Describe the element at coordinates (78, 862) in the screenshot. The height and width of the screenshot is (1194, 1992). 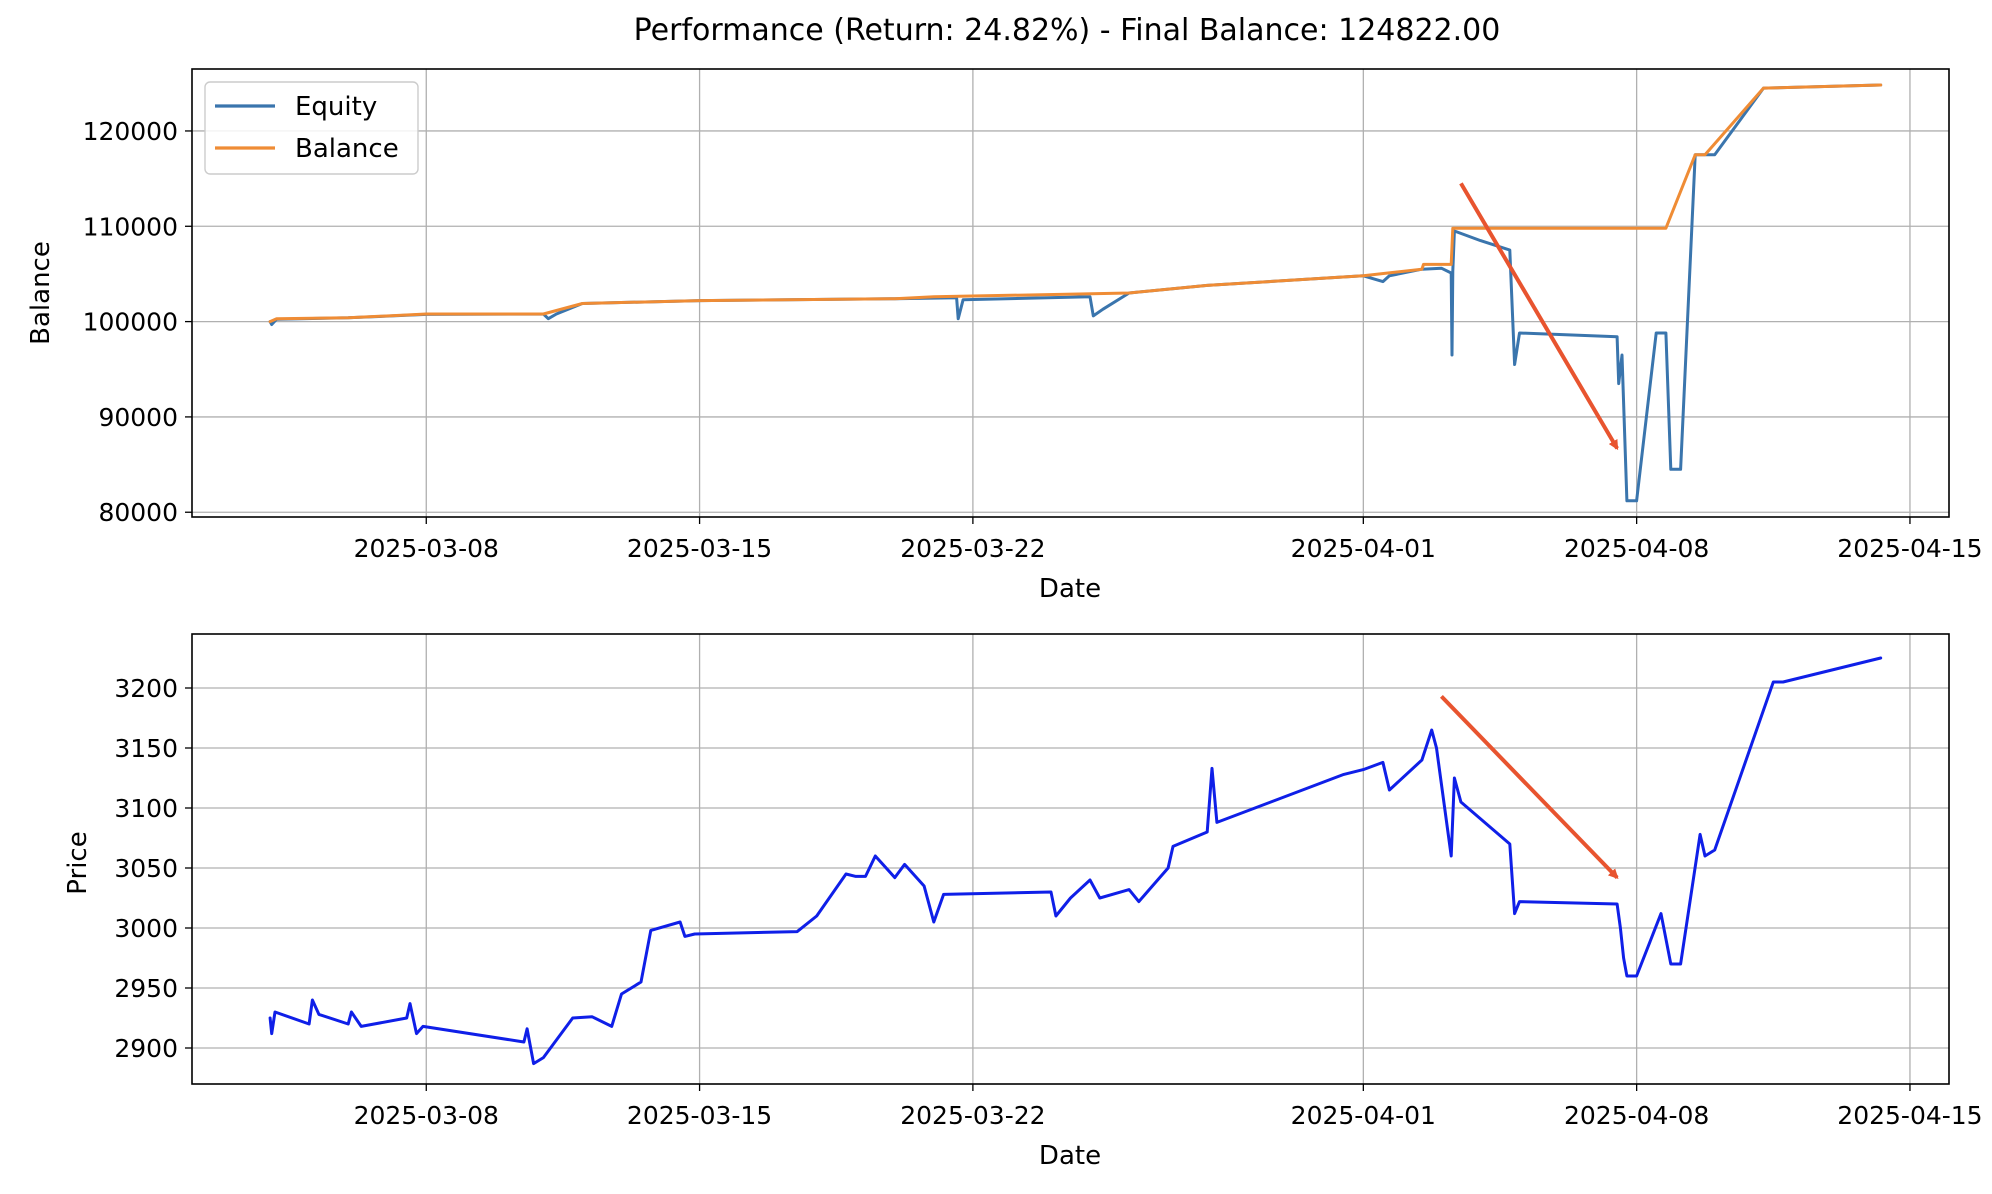
I see `y-axis-label: Price` at that location.